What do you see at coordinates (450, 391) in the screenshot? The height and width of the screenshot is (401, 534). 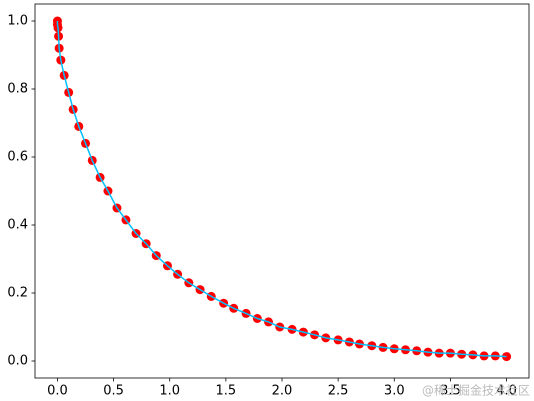 I see `x-tick-label: 3.5` at bounding box center [450, 391].